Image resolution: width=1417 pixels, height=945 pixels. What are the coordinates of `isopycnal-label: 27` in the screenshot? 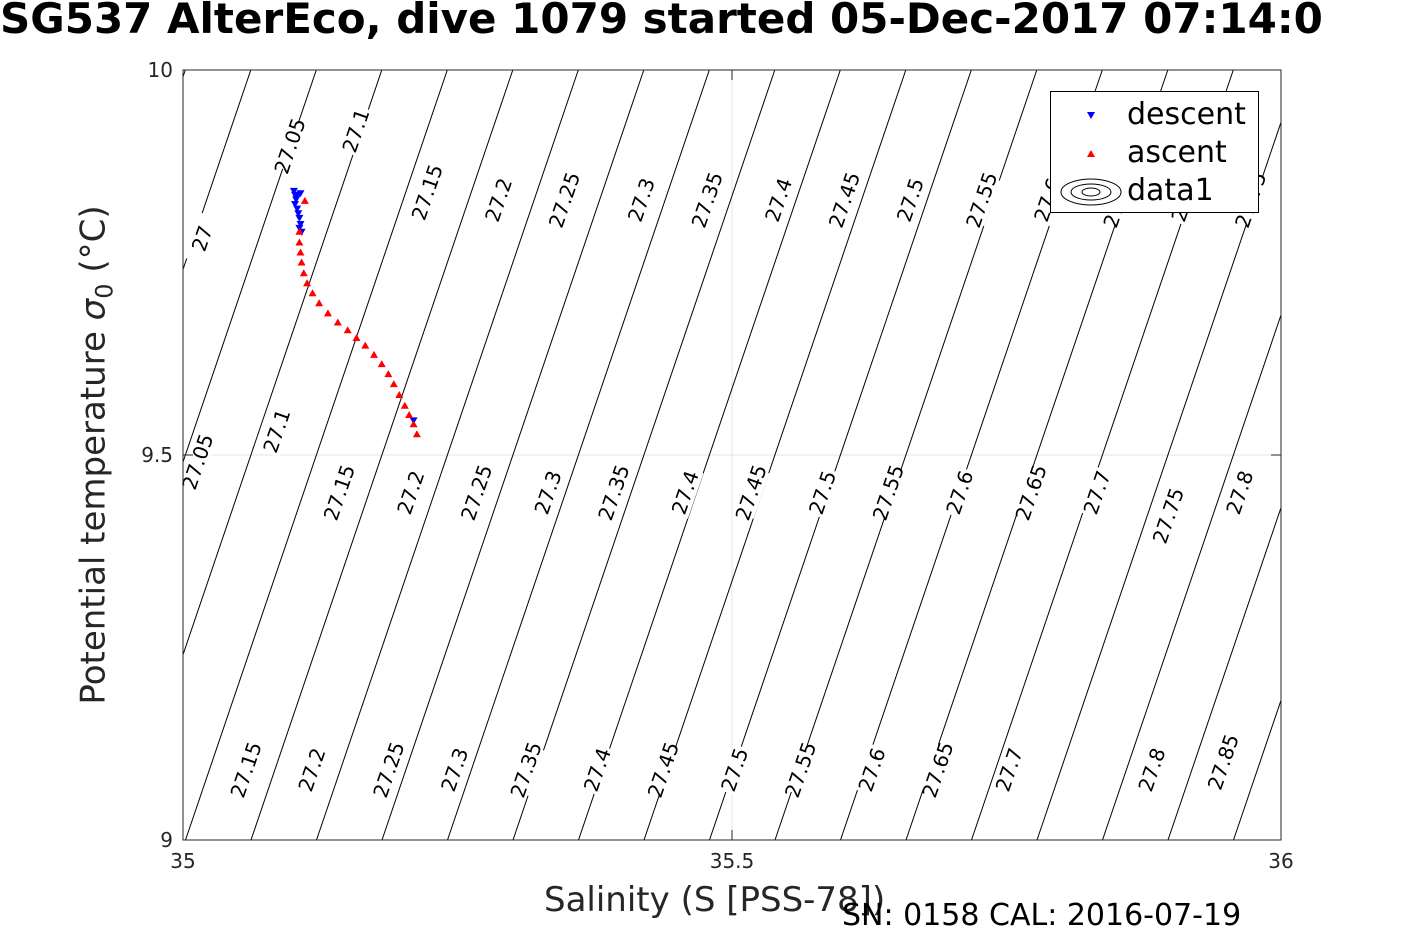 It's located at (203, 238).